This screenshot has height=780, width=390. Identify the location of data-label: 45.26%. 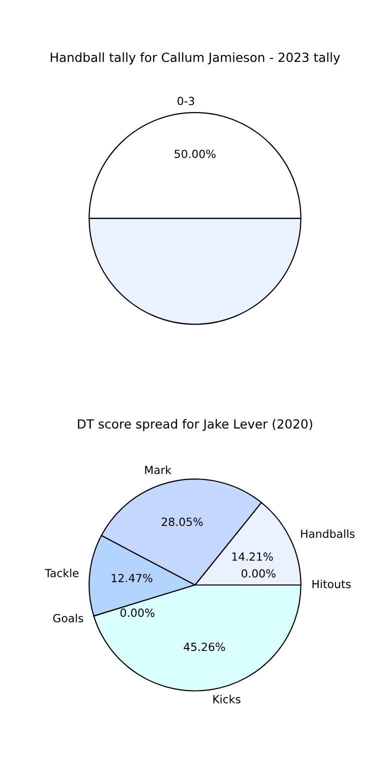
(204, 647).